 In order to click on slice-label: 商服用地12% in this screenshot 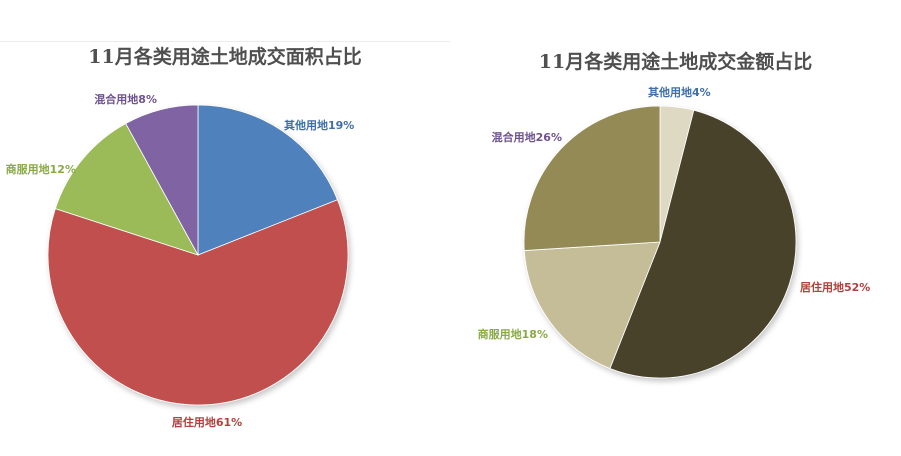, I will do `click(41, 169)`.